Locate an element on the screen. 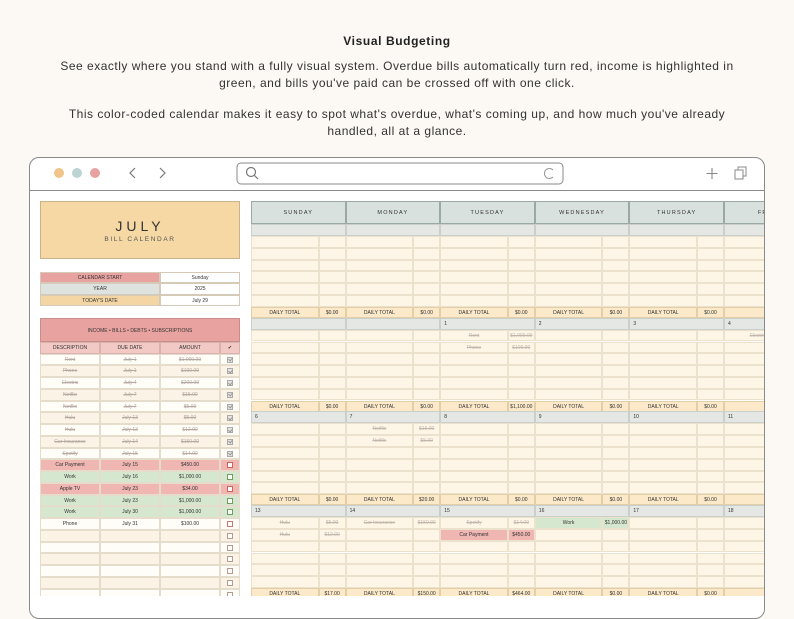  day-item-amount: $150.00 is located at coordinates (427, 523).